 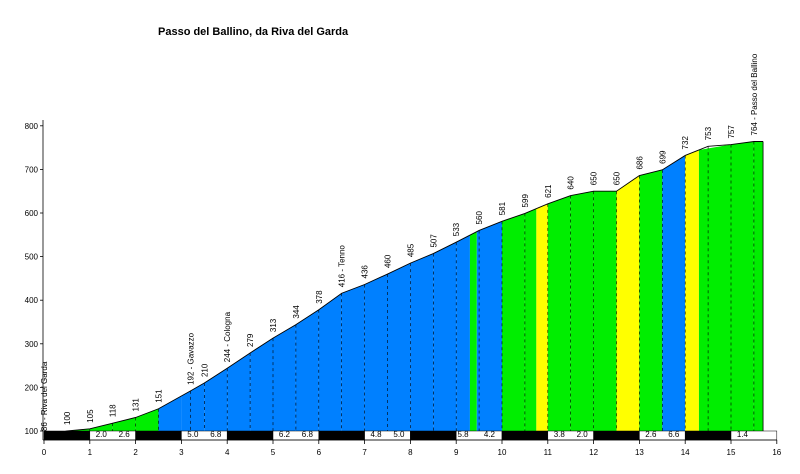 I want to click on gradient-label: 2.3, so click(x=531, y=434).